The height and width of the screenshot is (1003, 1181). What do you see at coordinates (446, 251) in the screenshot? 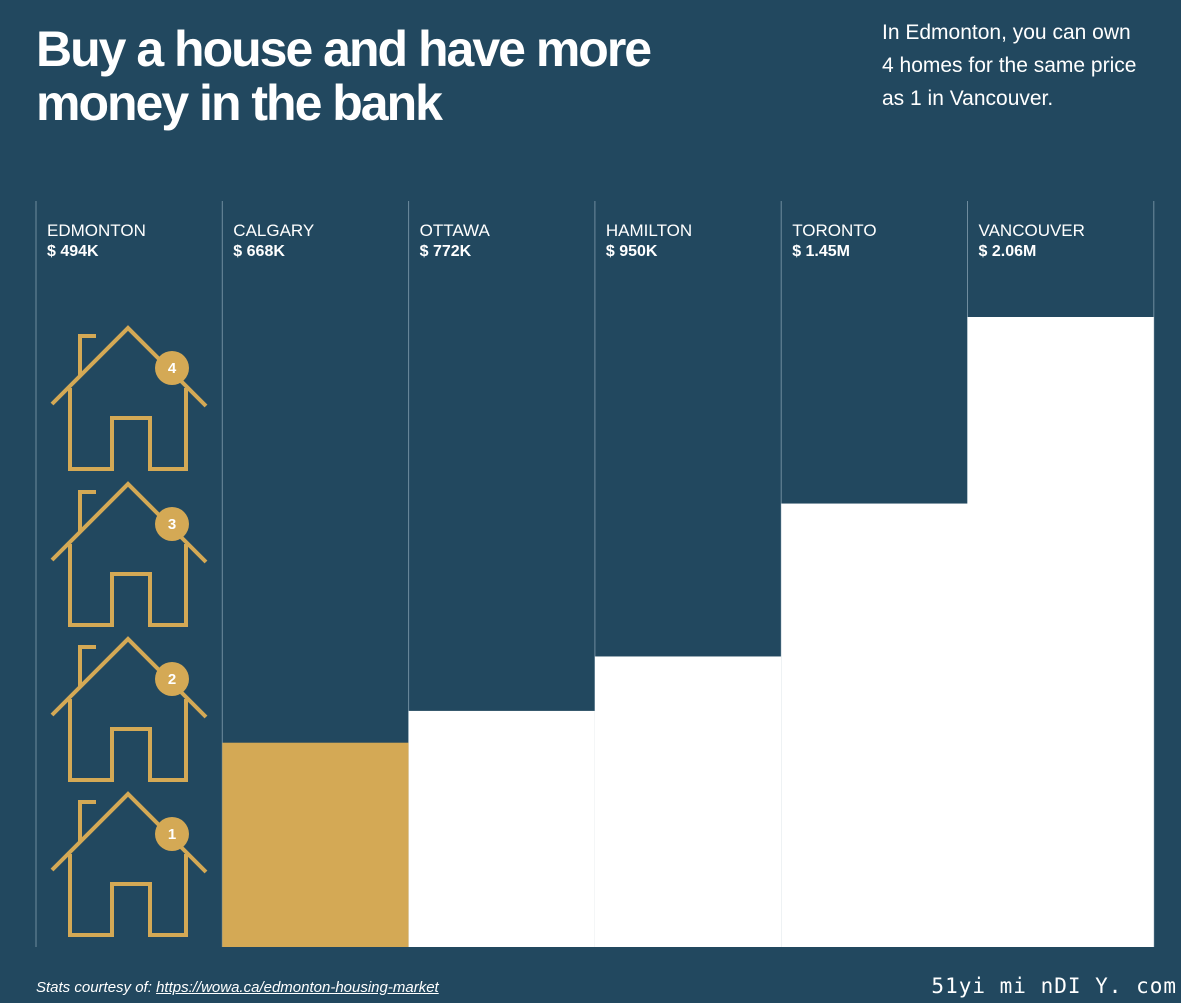
I see `city-price-label: $ 772K` at bounding box center [446, 251].